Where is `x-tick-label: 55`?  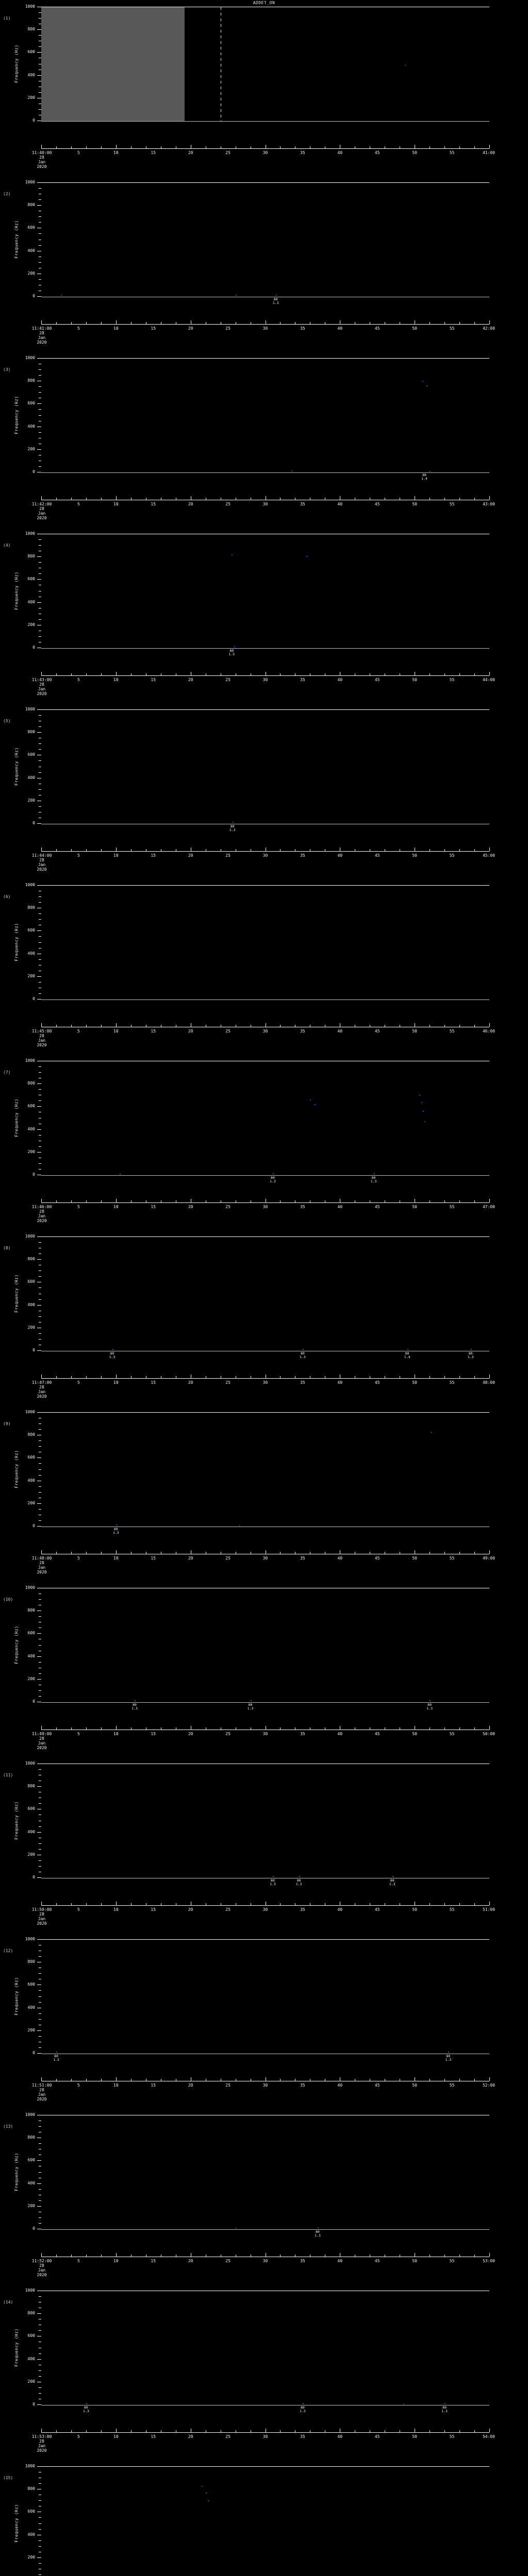 x-tick-label: 55 is located at coordinates (452, 1558).